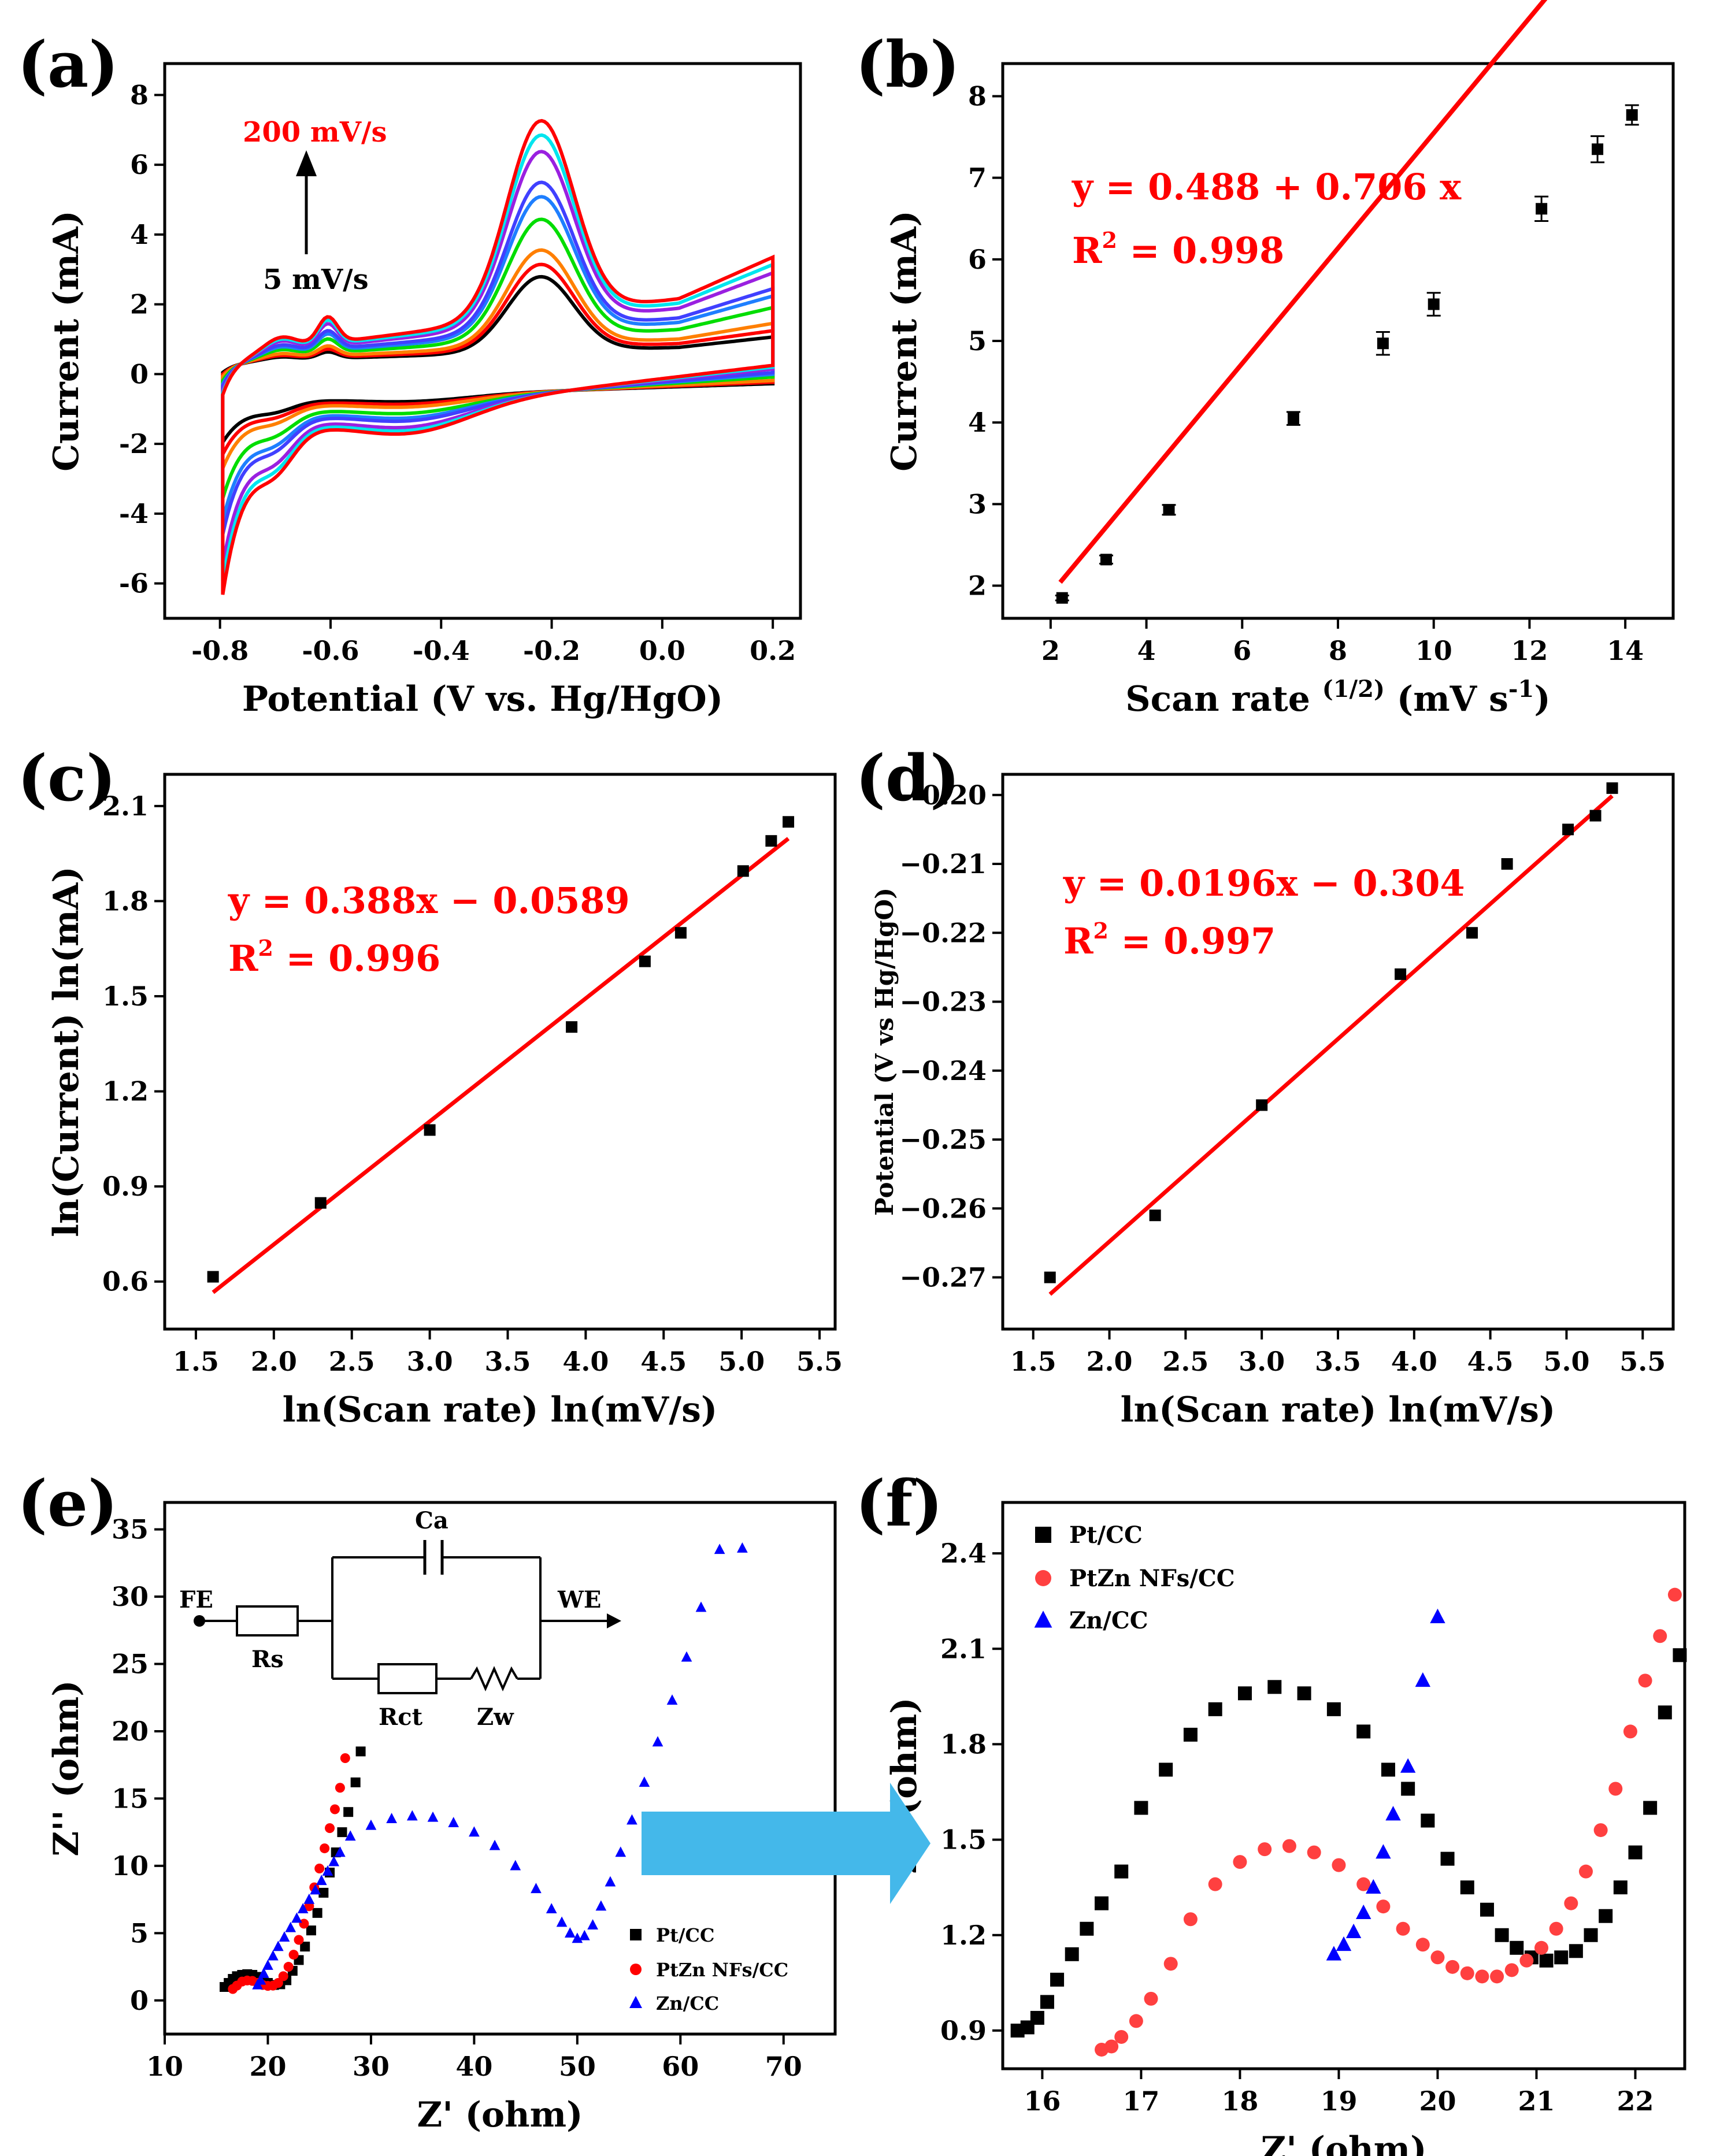 This screenshot has width=1709, height=2156. What do you see at coordinates (267, 1659) in the screenshot?
I see `circuit-label-rs: Rs` at bounding box center [267, 1659].